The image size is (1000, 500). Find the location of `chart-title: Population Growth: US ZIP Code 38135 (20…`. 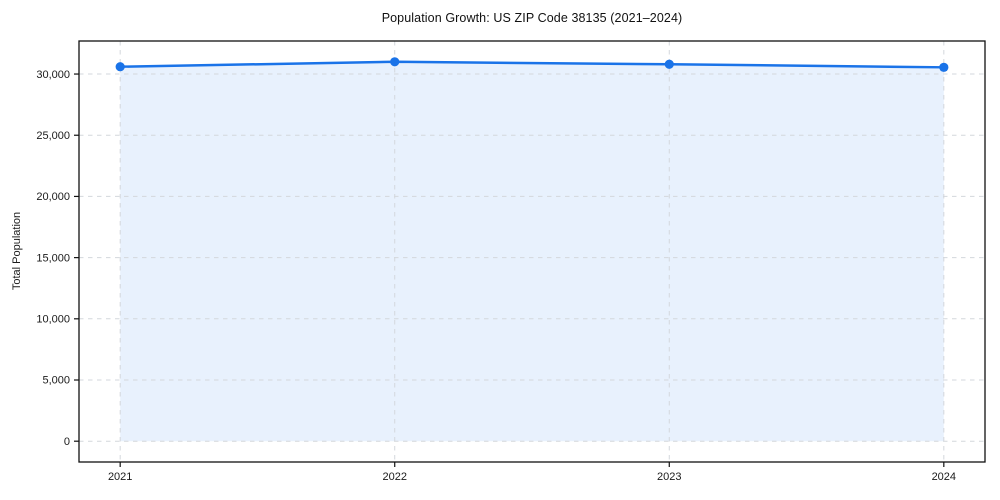

chart-title: Population Growth: US ZIP Code 38135 (20… is located at coordinates (532, 18).